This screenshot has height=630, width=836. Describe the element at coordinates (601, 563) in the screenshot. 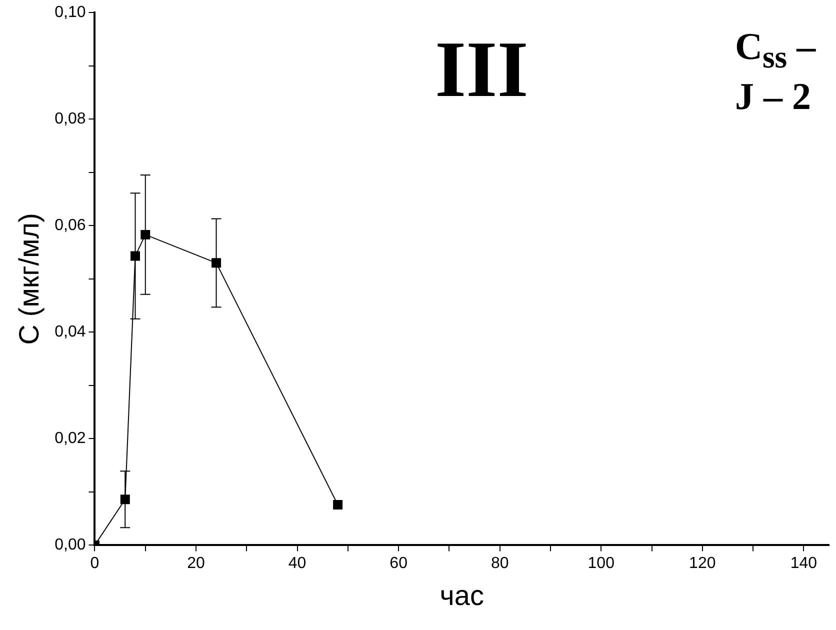

I see `x-tick-label: 100` at that location.